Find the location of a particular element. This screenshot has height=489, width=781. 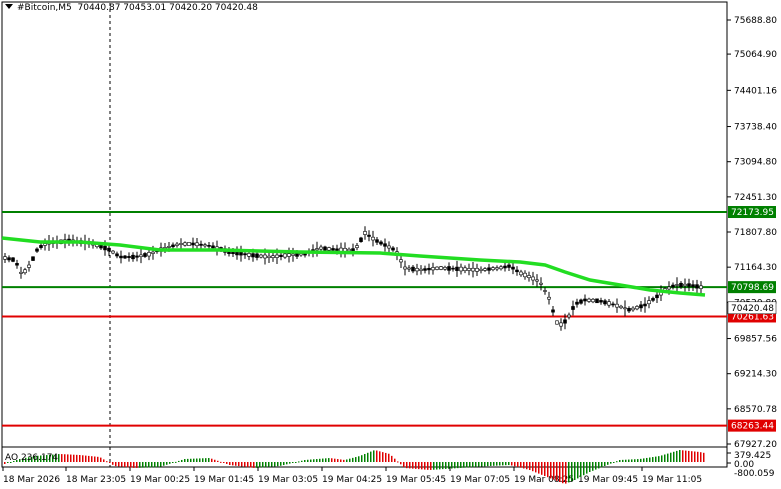

dropdown-triangle-icon is located at coordinates (9, 6).